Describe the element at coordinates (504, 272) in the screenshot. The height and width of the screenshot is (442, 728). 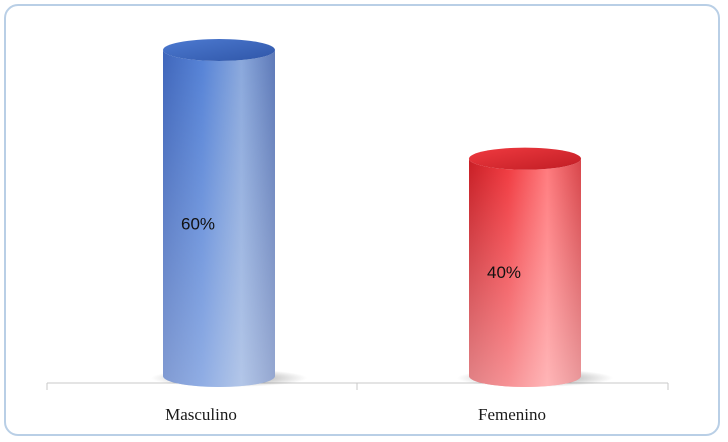
I see `data-label-femenino: 40%` at that location.